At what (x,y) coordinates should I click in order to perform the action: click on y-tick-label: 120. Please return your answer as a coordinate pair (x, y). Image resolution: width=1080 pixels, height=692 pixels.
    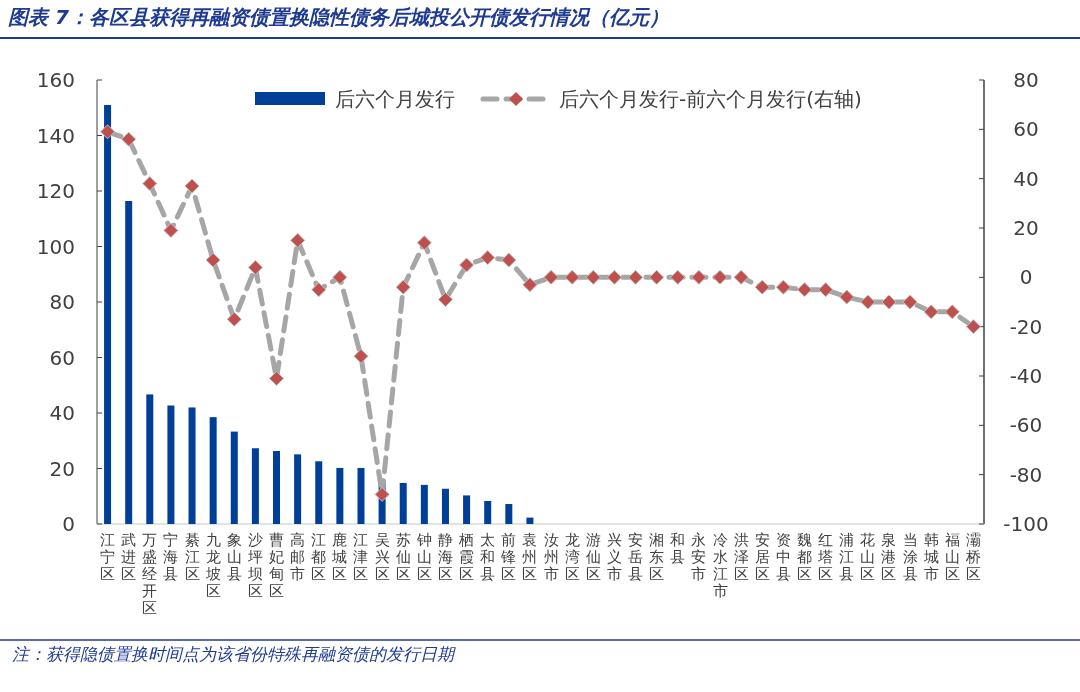
    Looking at the image, I should click on (55, 191).